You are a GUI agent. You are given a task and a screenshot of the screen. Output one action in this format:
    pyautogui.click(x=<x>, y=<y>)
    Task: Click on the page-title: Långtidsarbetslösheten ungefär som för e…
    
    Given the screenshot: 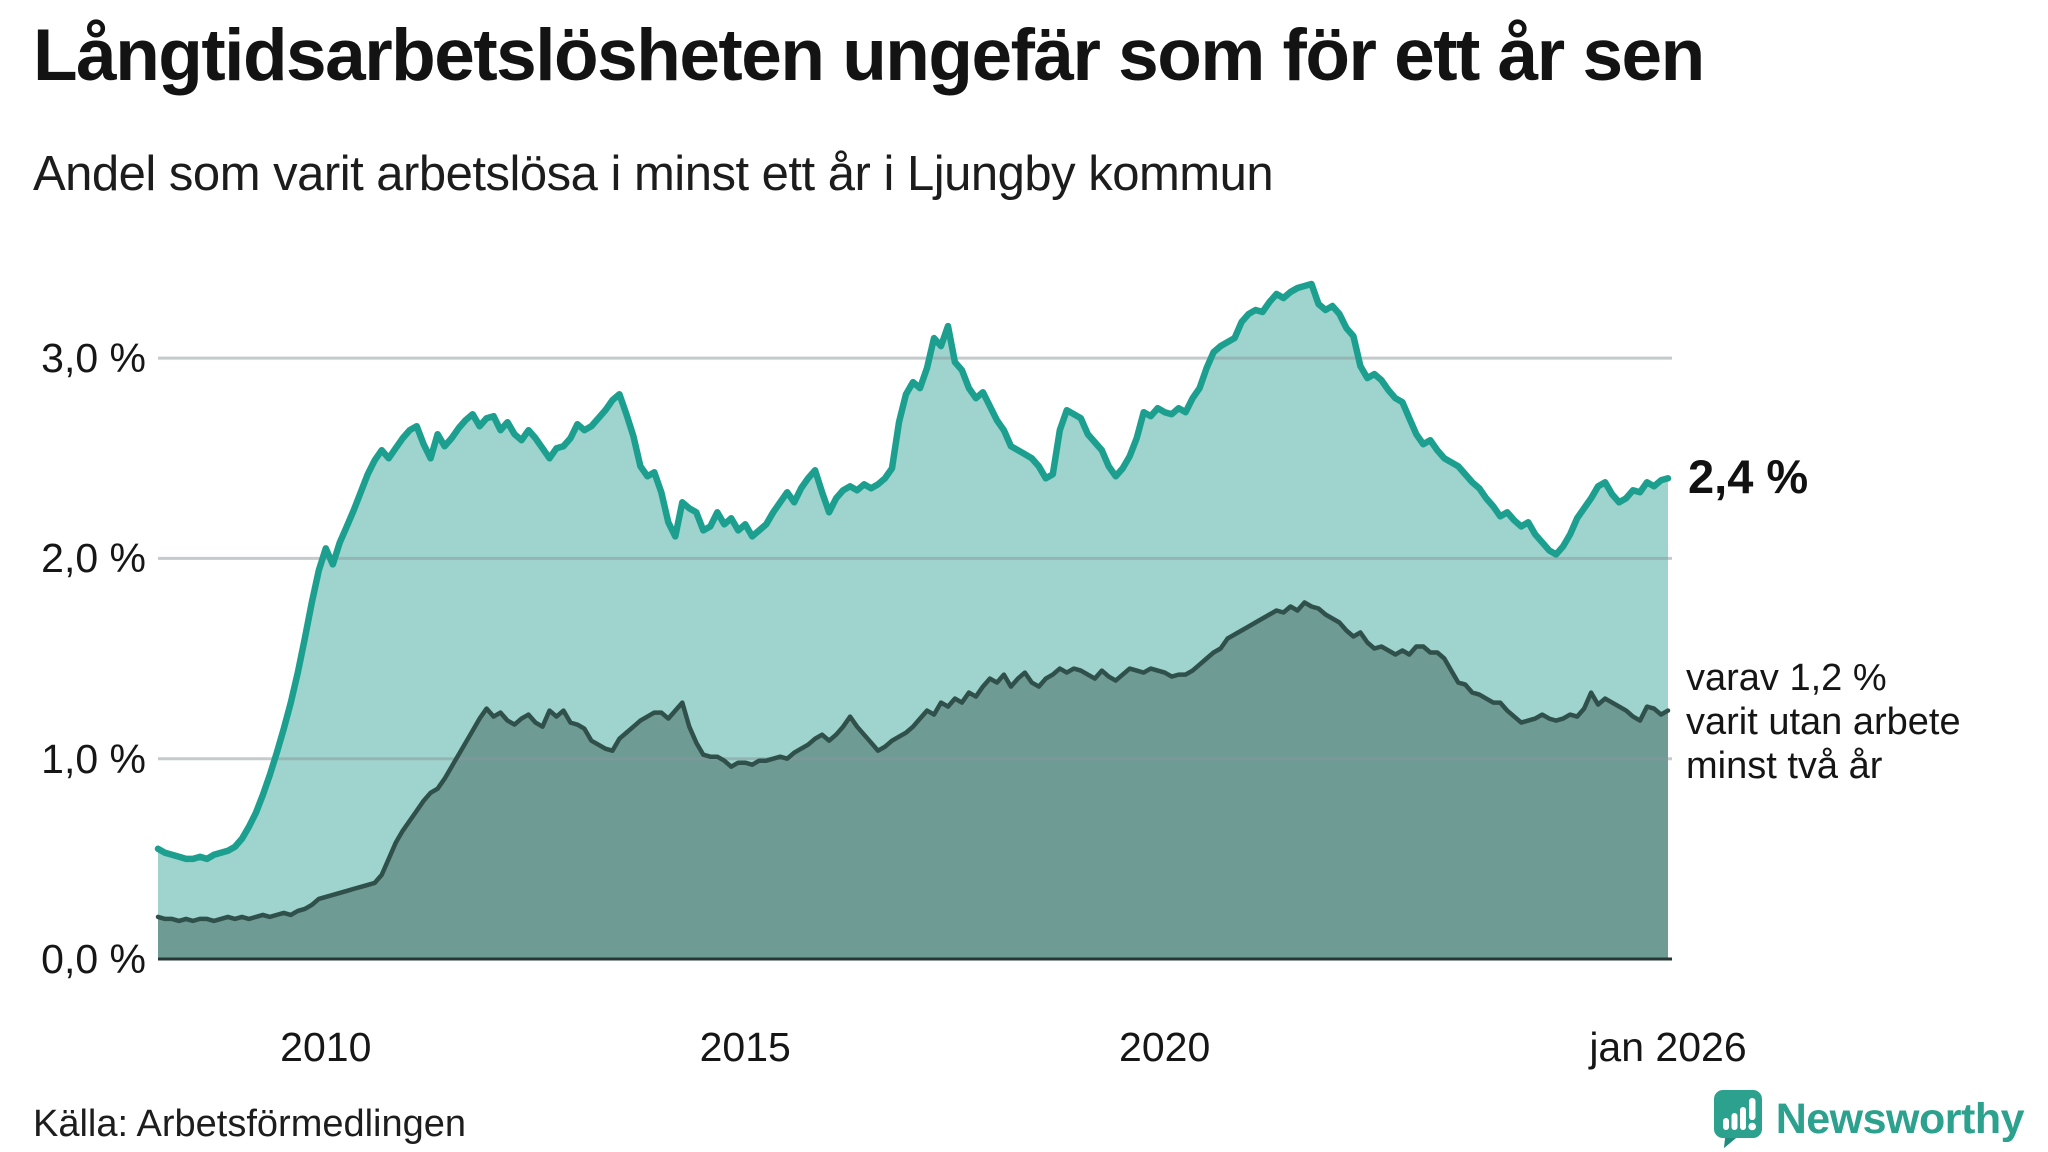 What is the action you would take?
    pyautogui.click(x=869, y=55)
    